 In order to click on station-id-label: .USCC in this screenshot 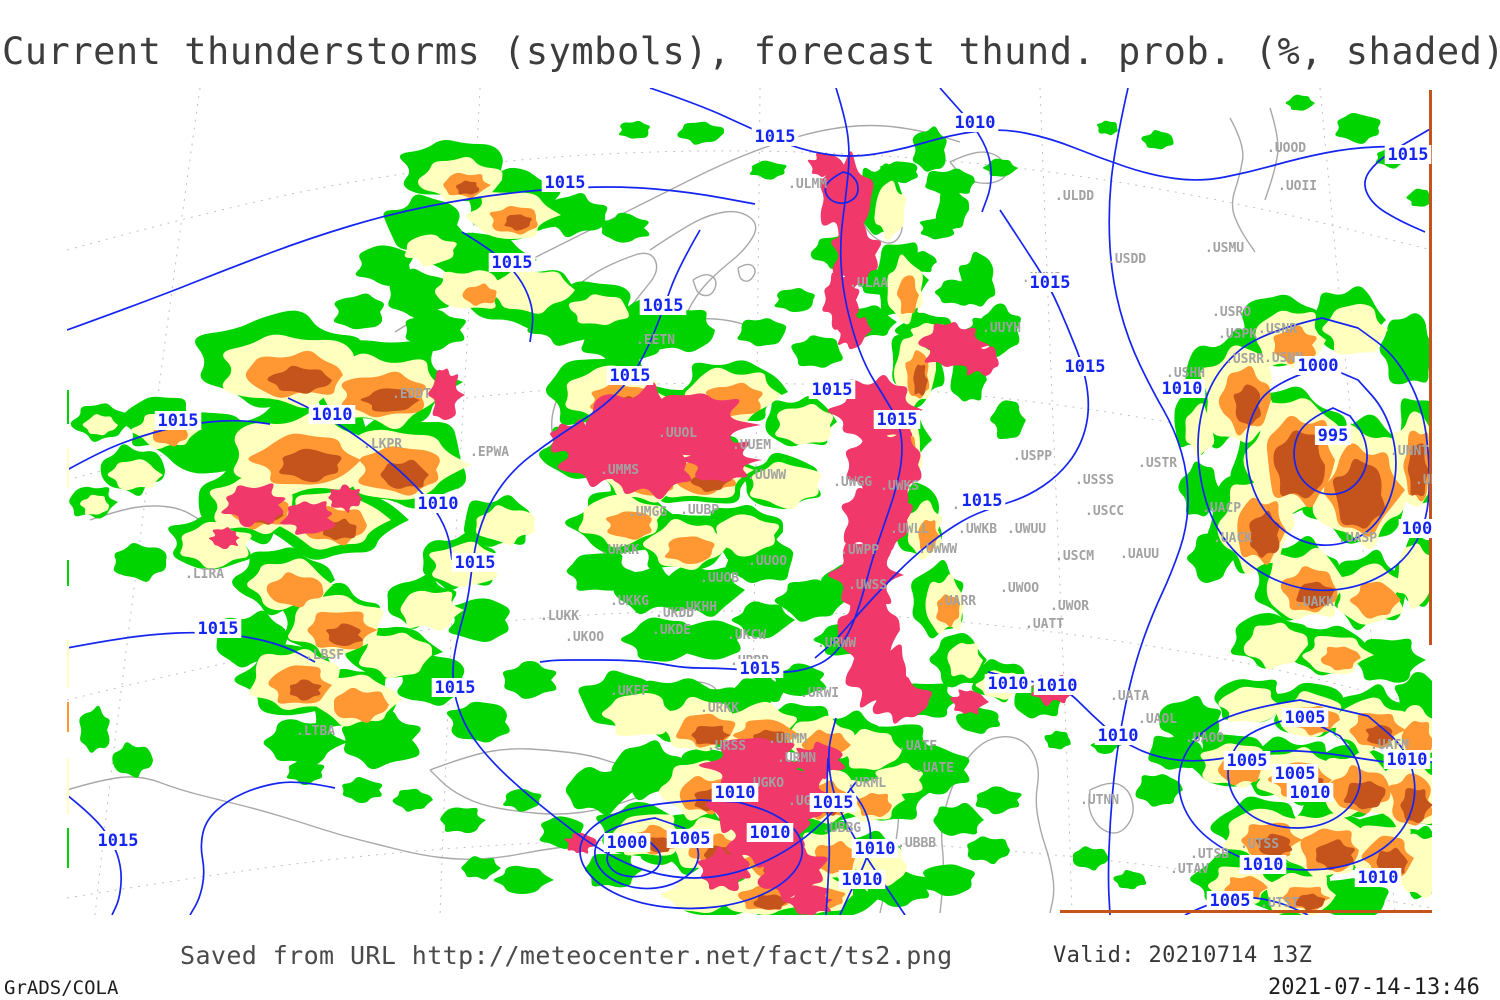, I will do `click(1104, 511)`.